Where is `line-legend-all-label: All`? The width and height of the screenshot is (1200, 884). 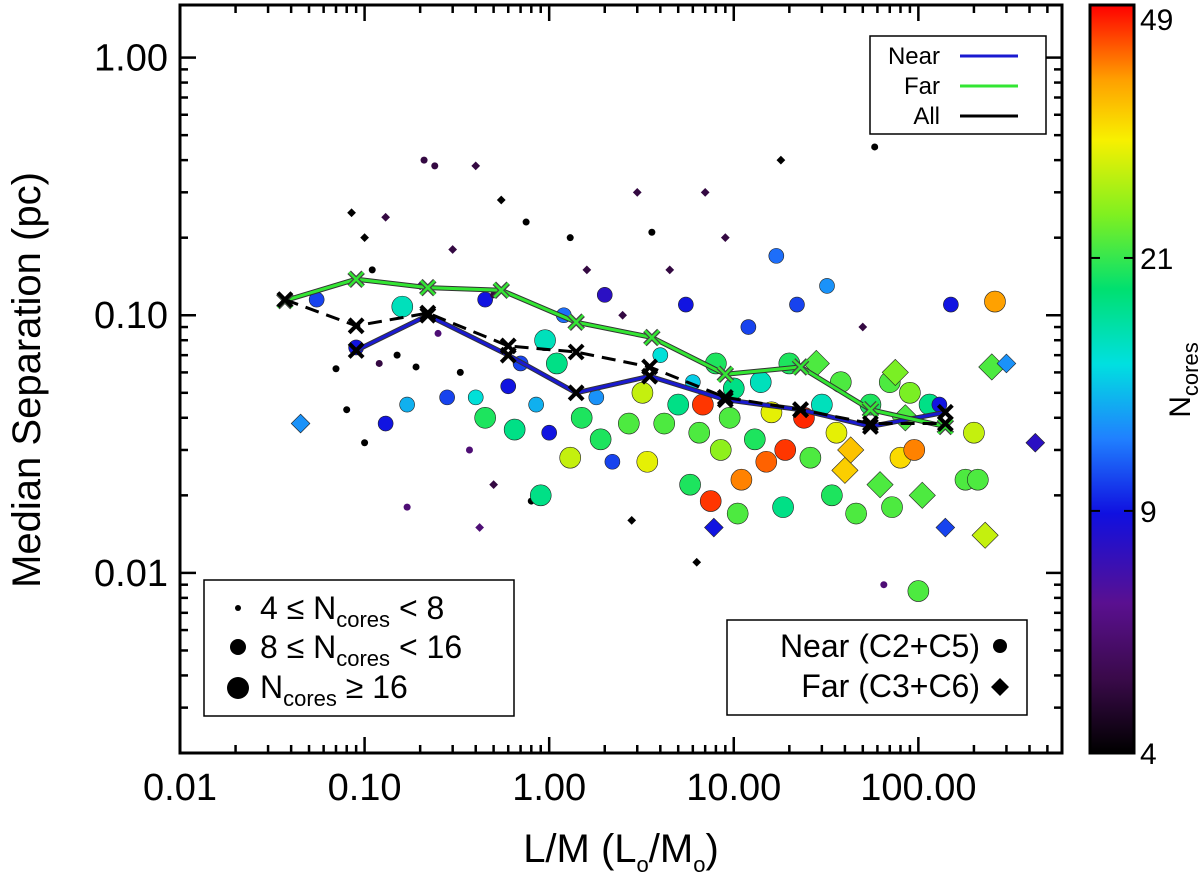 line-legend-all-label: All is located at coordinates (926, 116).